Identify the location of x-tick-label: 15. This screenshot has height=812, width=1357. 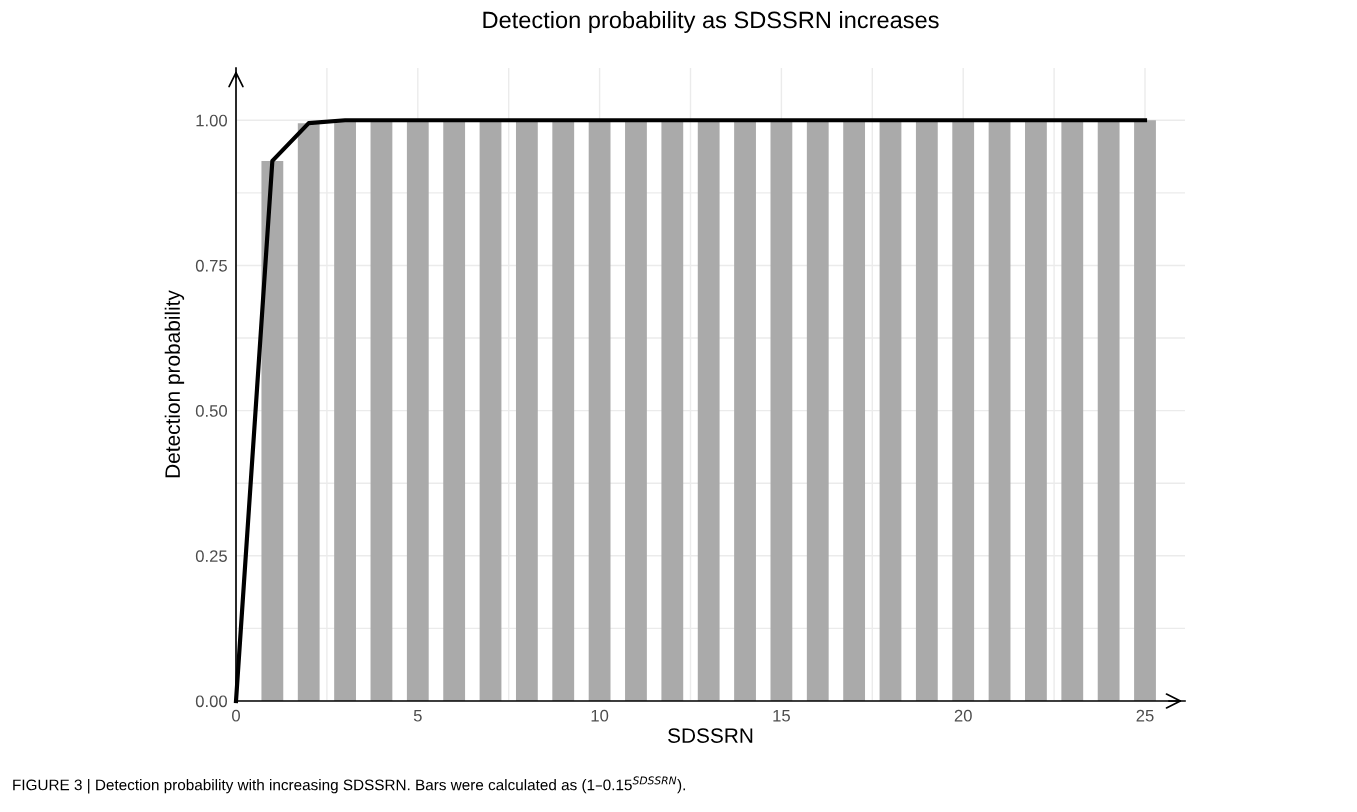
(781, 715).